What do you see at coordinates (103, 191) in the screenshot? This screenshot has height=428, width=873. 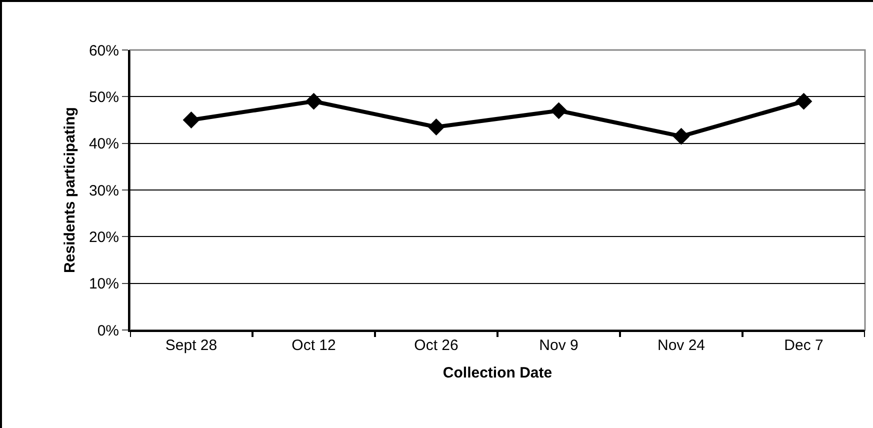 I see `y-tick-label: 30%` at bounding box center [103, 191].